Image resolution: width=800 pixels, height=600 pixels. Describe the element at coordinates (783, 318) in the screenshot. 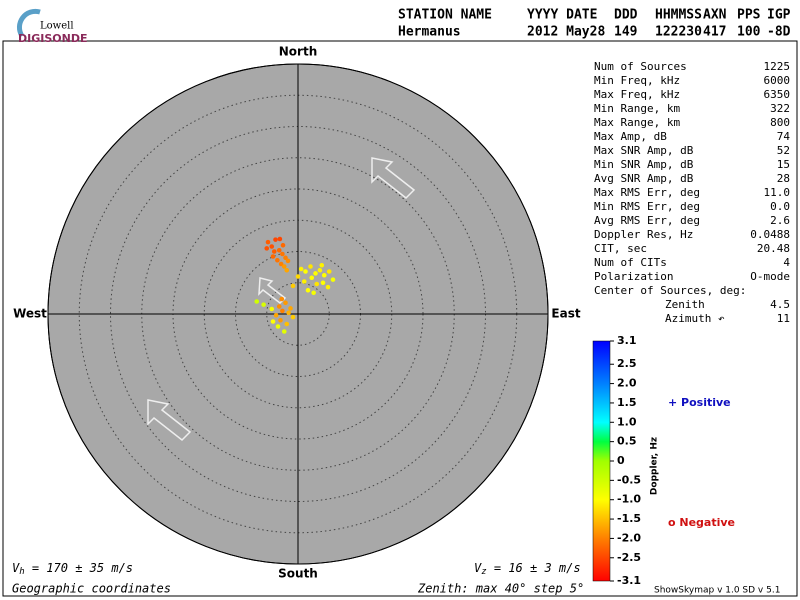

I see `center-value: 11` at that location.